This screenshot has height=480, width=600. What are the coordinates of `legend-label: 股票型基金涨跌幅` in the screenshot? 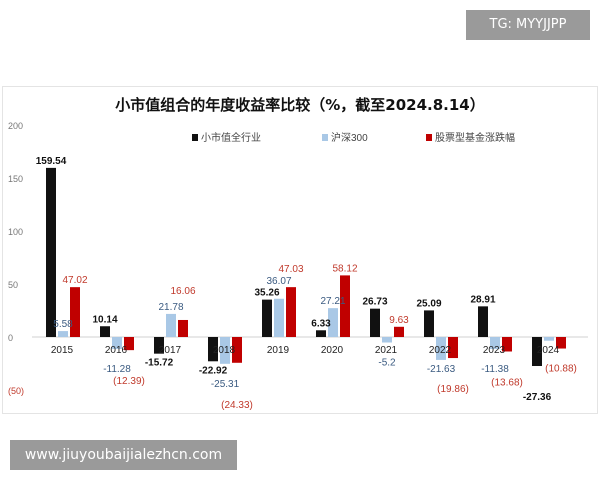 It's located at (475, 137).